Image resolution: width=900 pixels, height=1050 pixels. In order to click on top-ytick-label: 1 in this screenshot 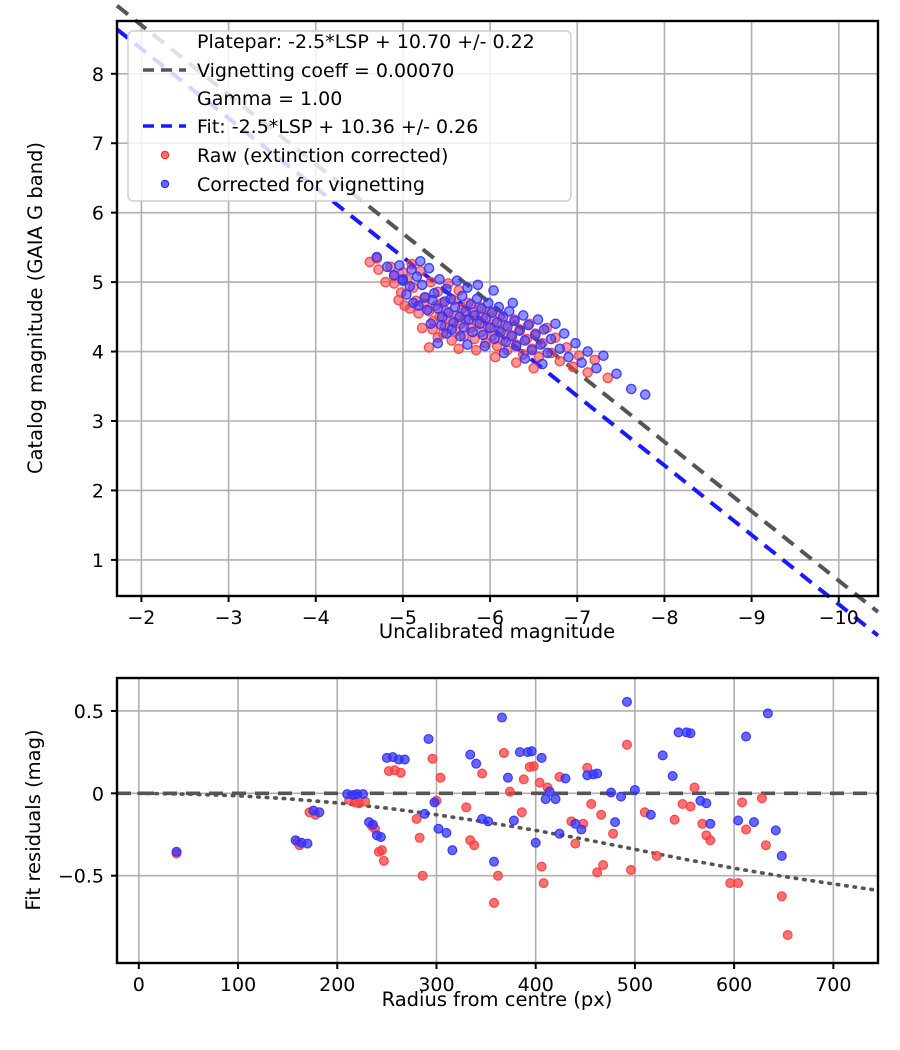, I will do `click(98, 561)`.